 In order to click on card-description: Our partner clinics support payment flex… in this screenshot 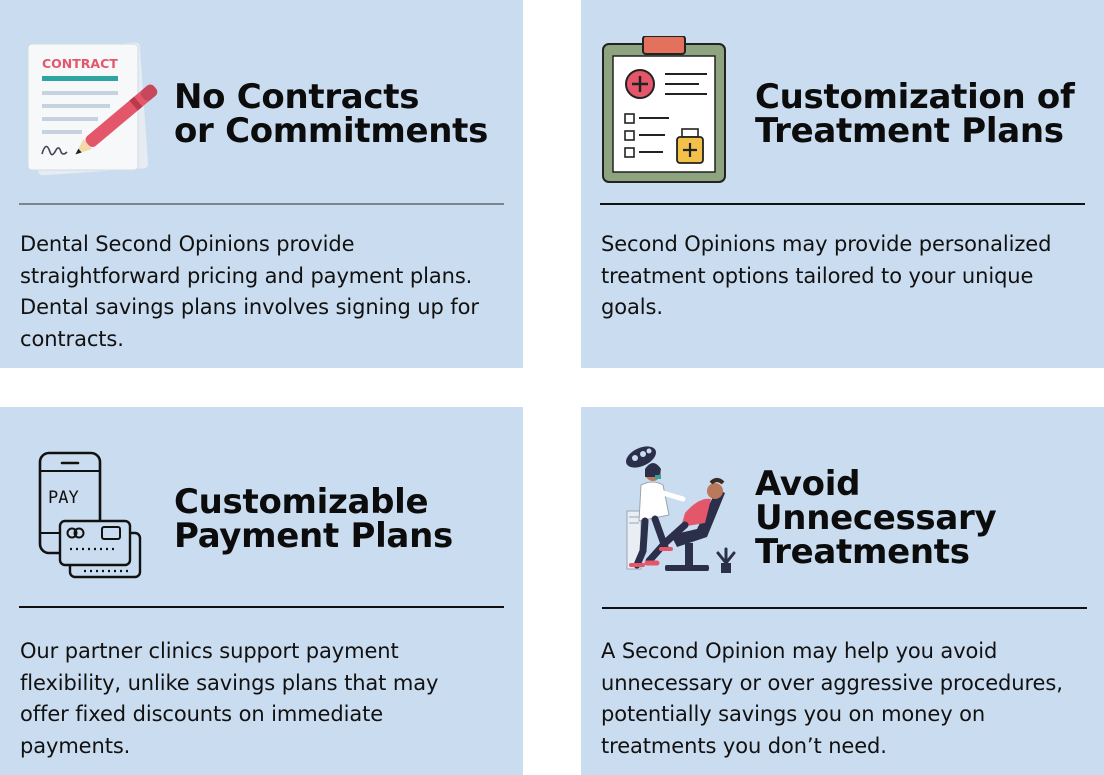, I will do `click(229, 698)`.